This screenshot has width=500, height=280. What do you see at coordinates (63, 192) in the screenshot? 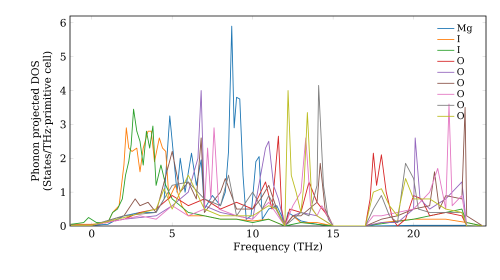
I see `y-tick-label: 1` at bounding box center [63, 192].